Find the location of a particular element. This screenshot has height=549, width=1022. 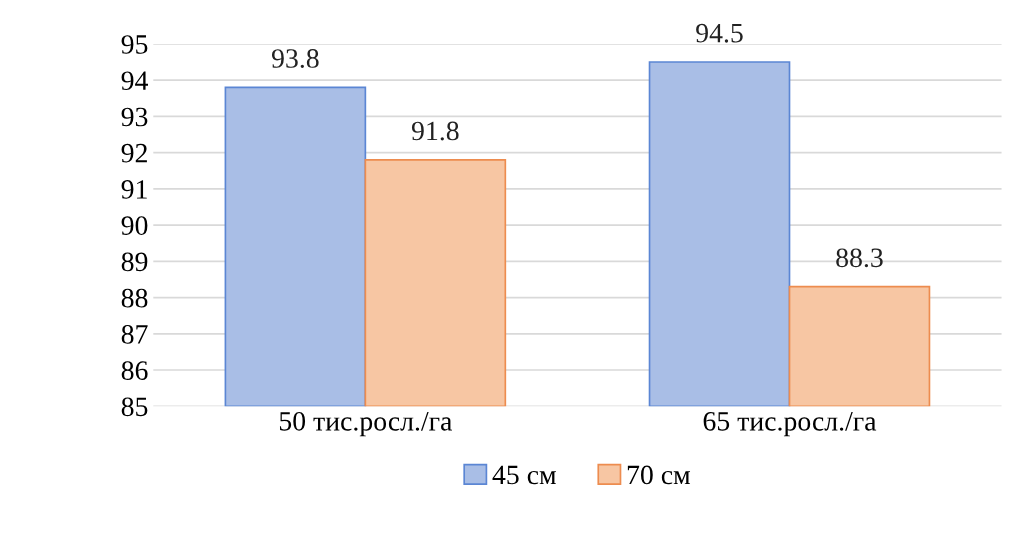

legend-label: 45 см is located at coordinates (524, 475).